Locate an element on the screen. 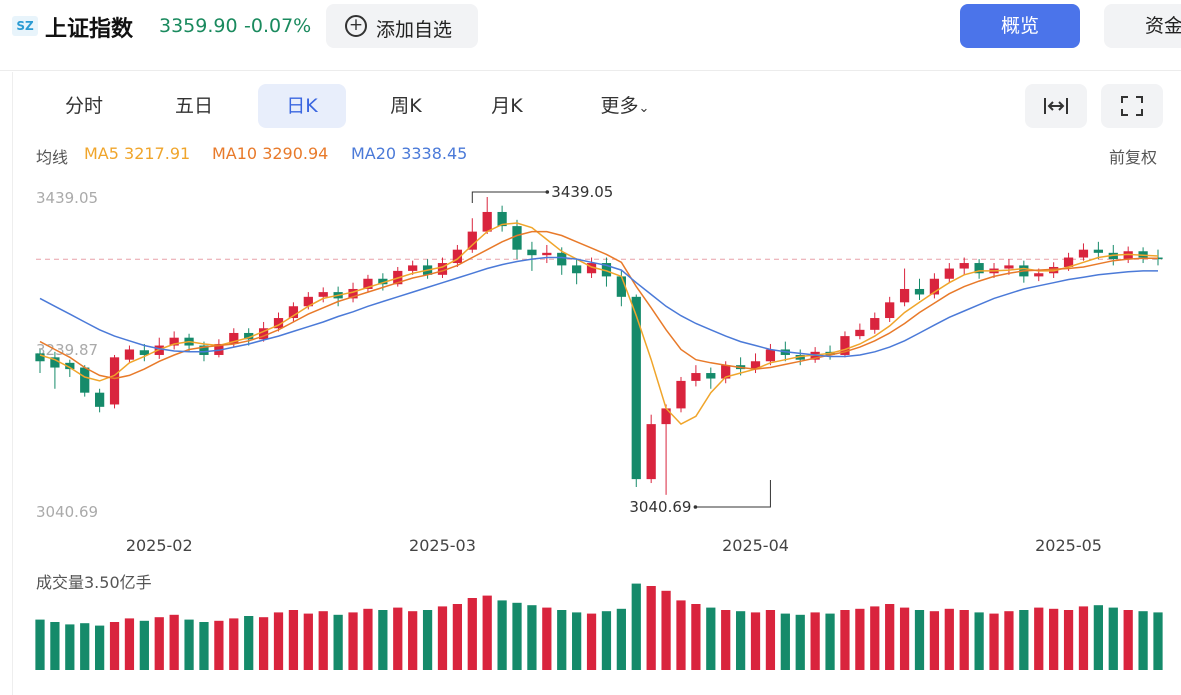 The image size is (1181, 695). max-annotation-label: 3439.05 is located at coordinates (582, 192).